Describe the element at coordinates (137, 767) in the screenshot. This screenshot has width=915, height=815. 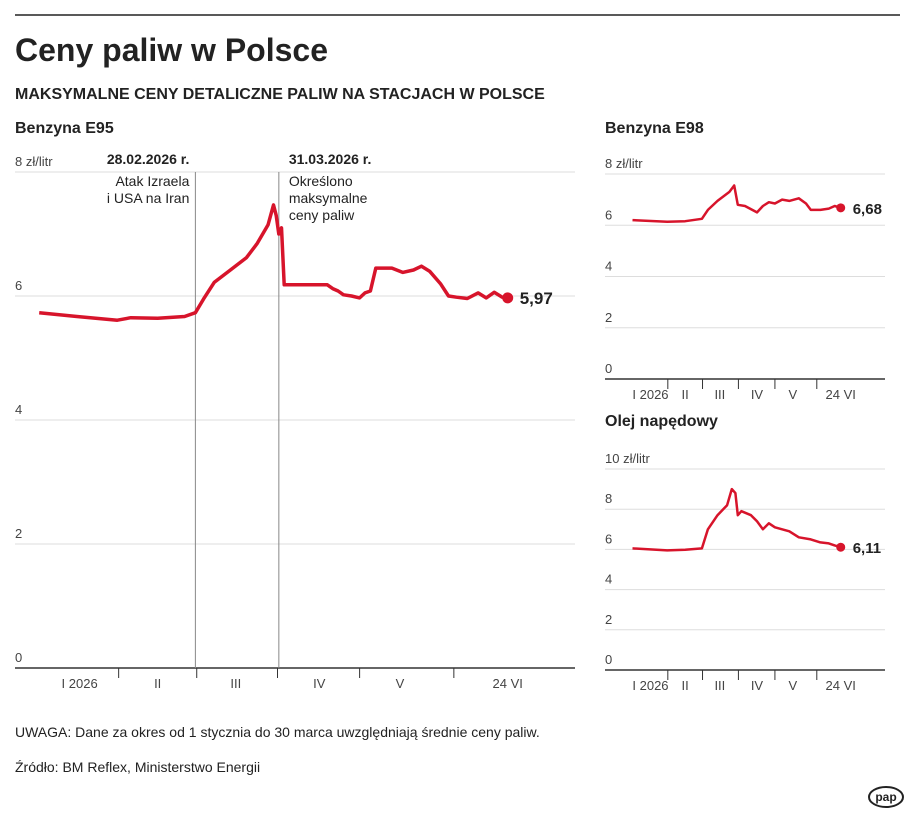
I see `source: Źródło: BM Reflex, Ministerstwo Energii` at that location.